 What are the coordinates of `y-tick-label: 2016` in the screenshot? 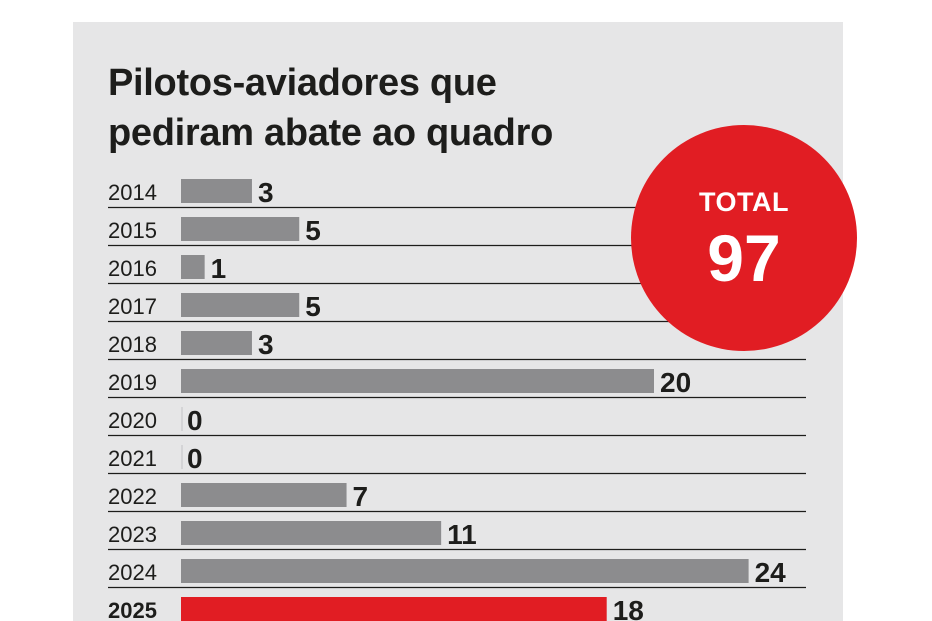 It's located at (132, 268).